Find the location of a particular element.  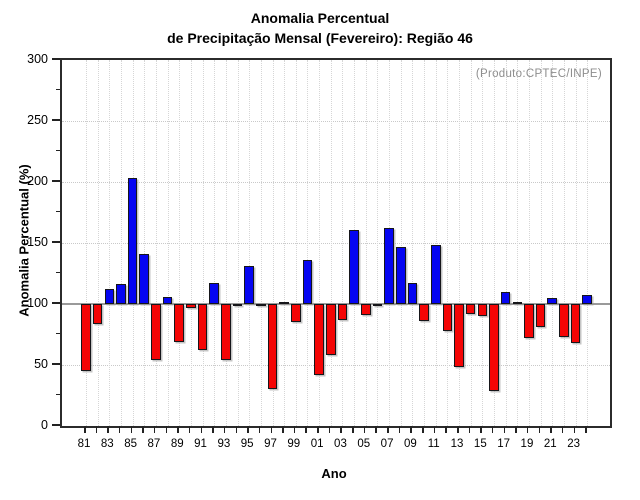

x-tick-label-13: 13 is located at coordinates (457, 444).